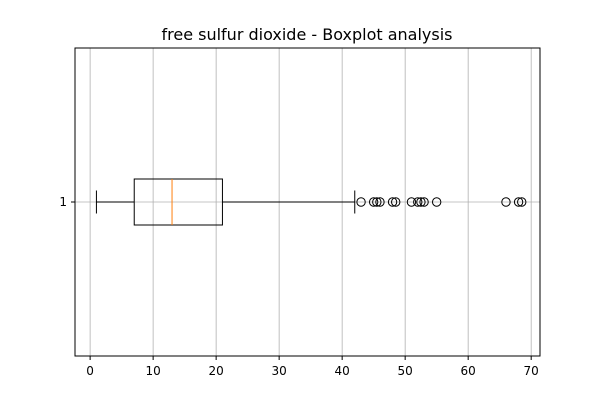 The width and height of the screenshot is (600, 400). I want to click on x-tick-label: 30, so click(279, 371).